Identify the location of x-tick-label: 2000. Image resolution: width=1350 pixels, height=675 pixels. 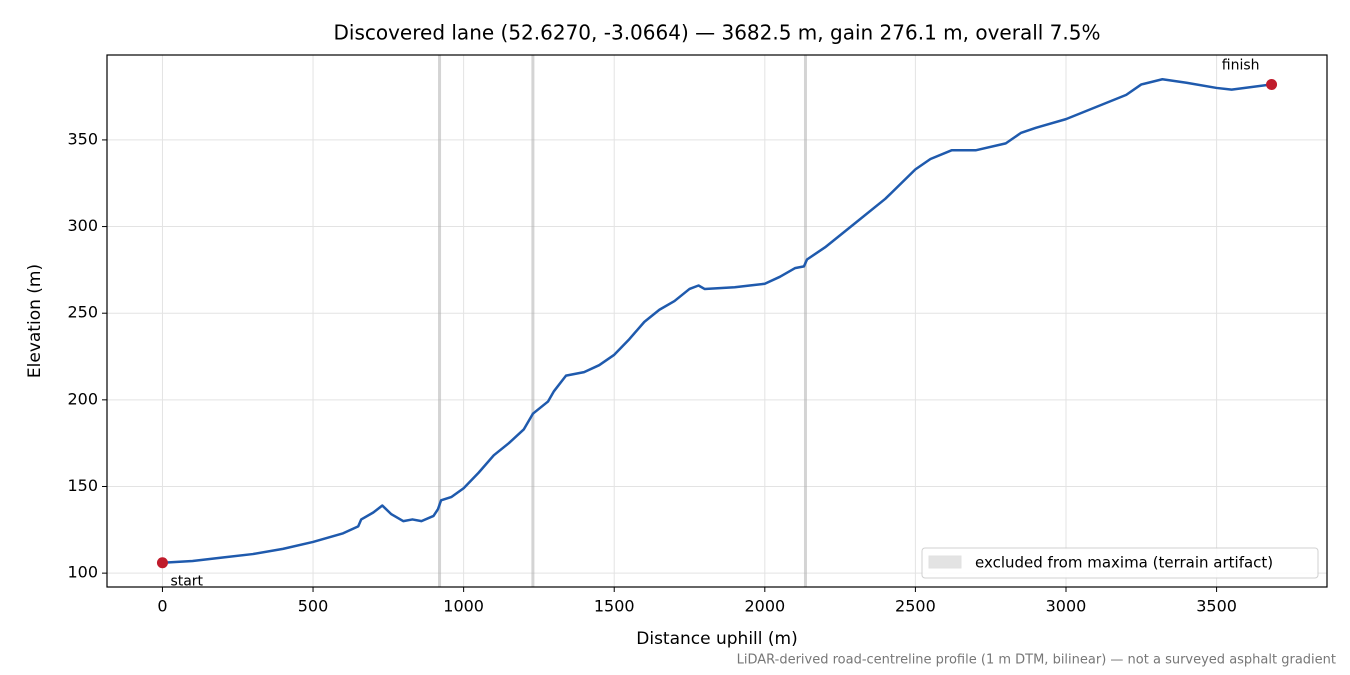
(764, 606).